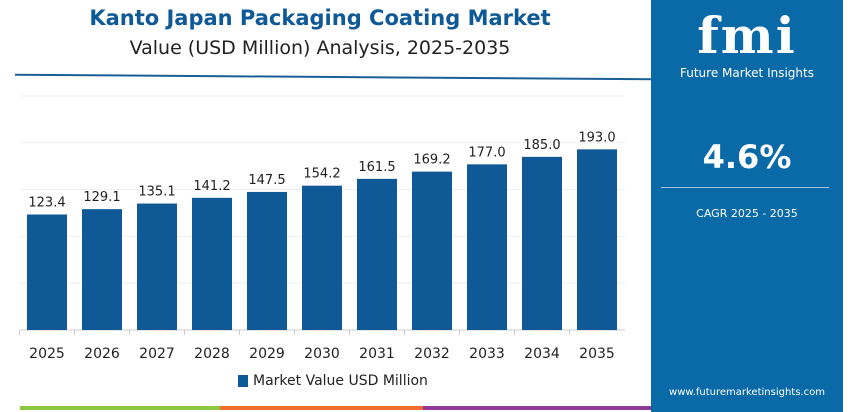 The image size is (850, 412). I want to click on data-label: 123.4, so click(46, 202).